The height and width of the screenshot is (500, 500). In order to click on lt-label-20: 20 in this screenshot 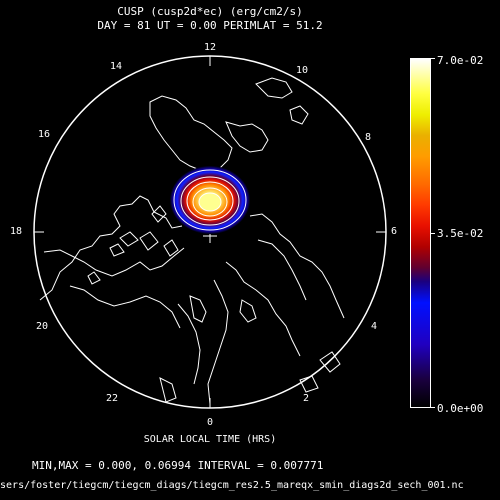, I will do `click(42, 326)`.